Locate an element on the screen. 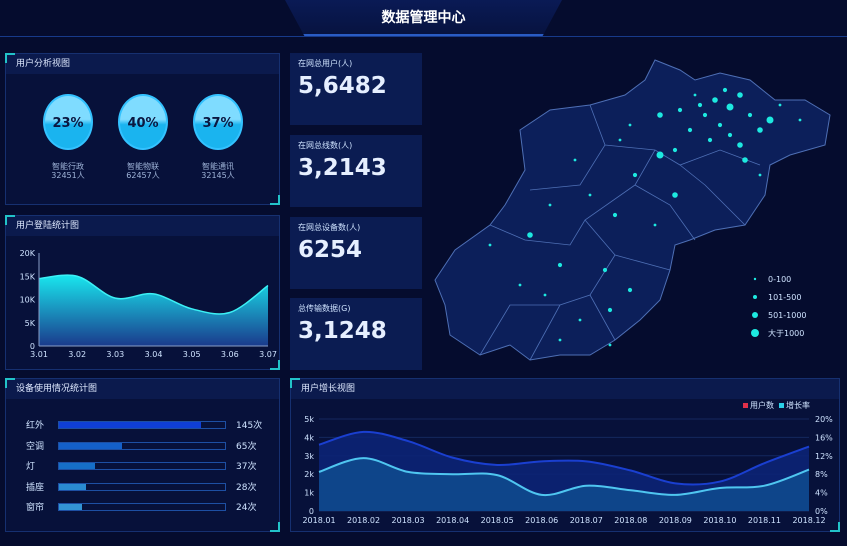  y-right-tick: 4% is located at coordinates (821, 493).